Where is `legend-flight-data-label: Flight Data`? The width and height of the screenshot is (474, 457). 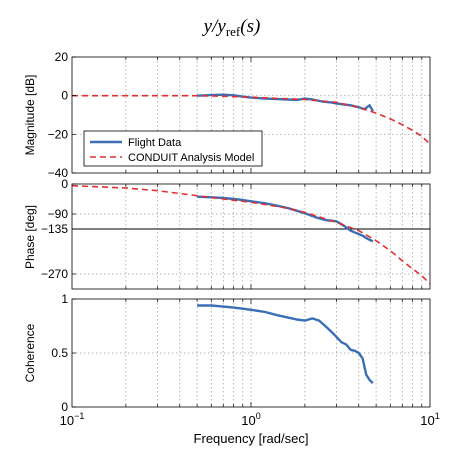 legend-flight-data-label: Flight Data is located at coordinates (155, 143).